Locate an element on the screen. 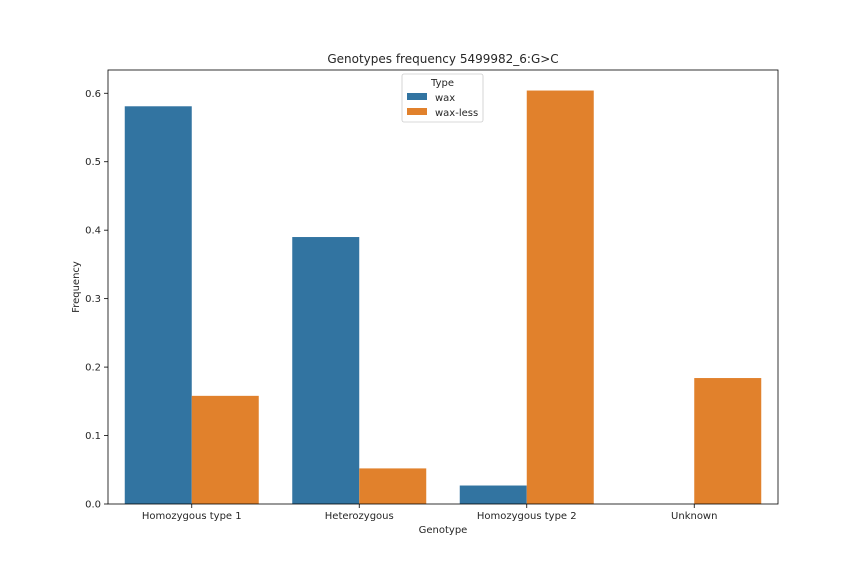 The height and width of the screenshot is (576, 864). y-tick-label: 0.3 is located at coordinates (93, 299).